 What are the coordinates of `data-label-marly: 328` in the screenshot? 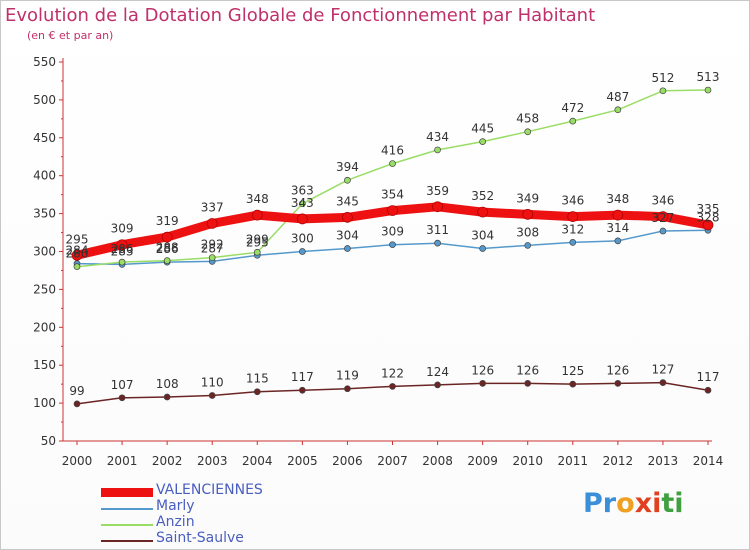 It's located at (708, 217).